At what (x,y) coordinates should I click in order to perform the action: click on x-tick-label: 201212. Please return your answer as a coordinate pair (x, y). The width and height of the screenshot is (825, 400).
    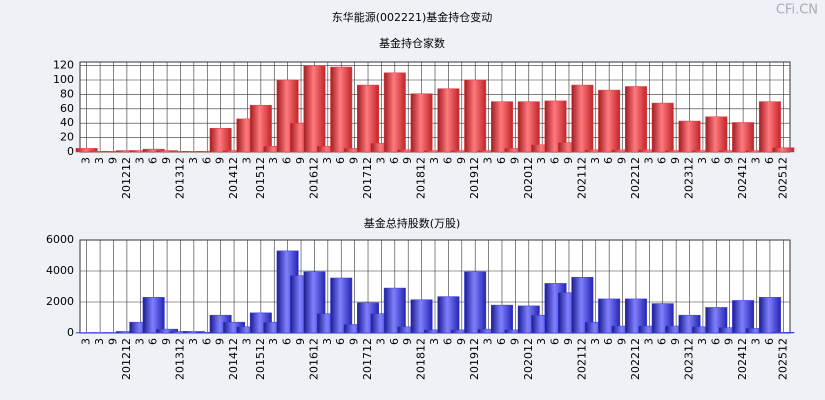
    Looking at the image, I should click on (126, 178).